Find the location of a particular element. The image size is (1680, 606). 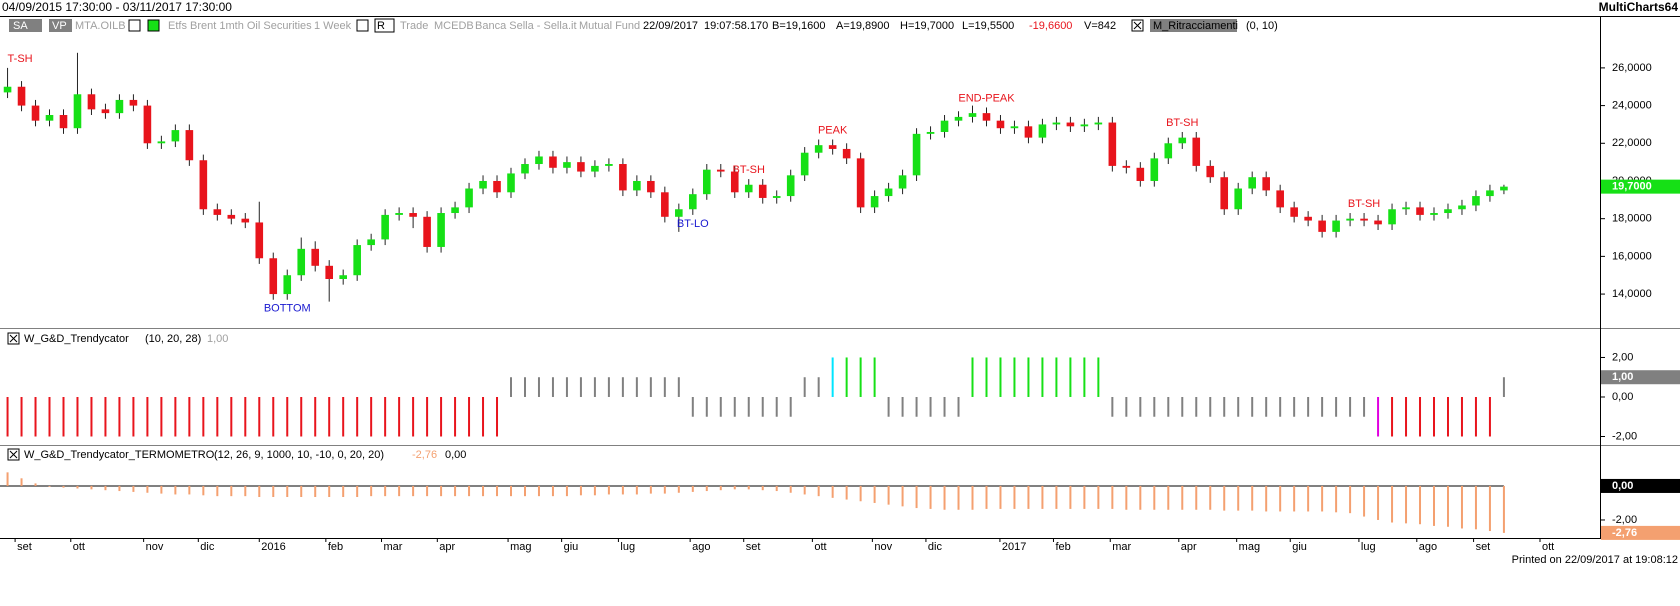

study-box is located at coordinates (1193, 25).